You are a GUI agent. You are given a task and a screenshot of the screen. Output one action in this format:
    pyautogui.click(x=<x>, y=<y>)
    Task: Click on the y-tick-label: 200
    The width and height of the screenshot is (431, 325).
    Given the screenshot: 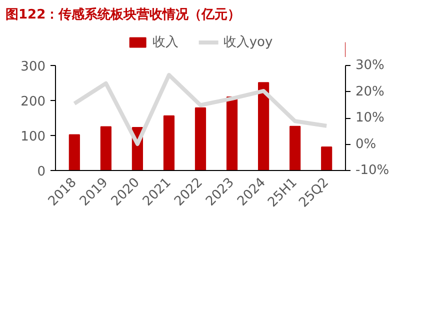 What is the action you would take?
    pyautogui.click(x=33, y=102)
    